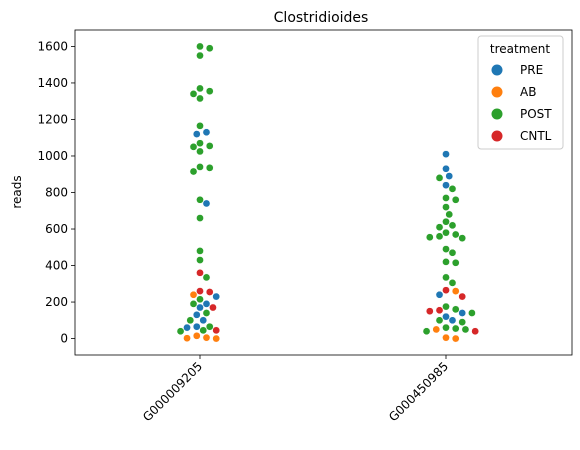  I want to click on legend-marker-cntl, so click(497, 136).